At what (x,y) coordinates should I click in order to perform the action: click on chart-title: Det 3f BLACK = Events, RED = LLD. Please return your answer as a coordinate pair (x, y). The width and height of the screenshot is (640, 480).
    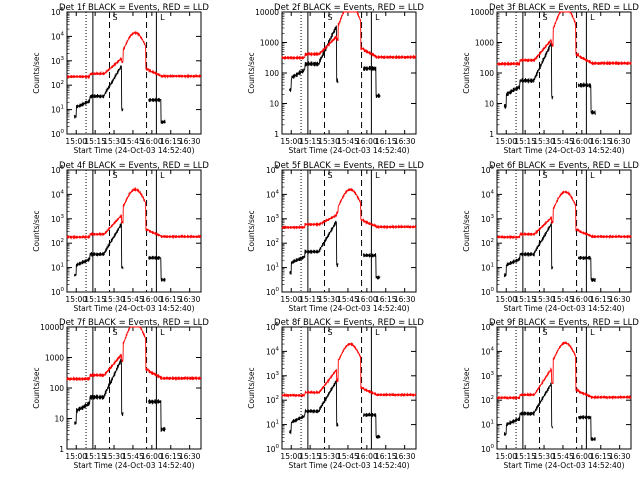
    Looking at the image, I should click on (564, 8).